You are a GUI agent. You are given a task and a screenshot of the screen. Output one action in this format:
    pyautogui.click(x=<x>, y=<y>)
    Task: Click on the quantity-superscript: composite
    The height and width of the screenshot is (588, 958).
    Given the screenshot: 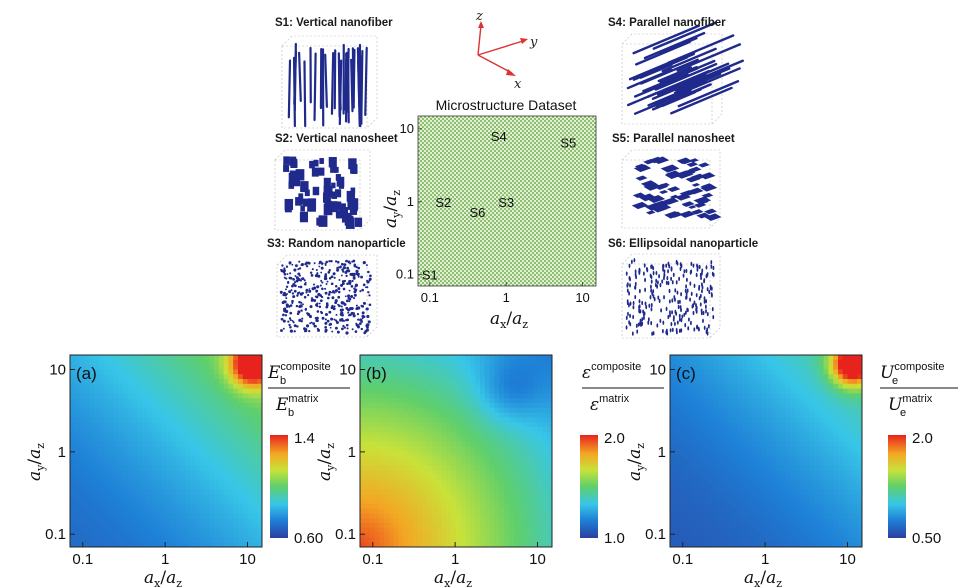 What is the action you would take?
    pyautogui.click(x=305, y=367)
    